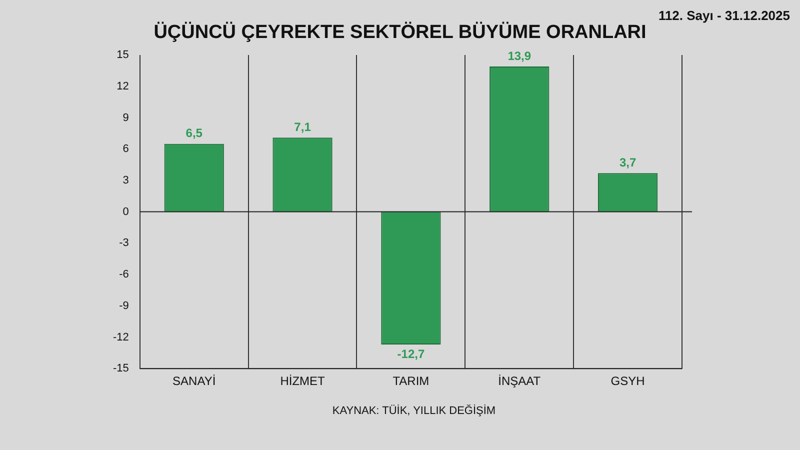  I want to click on data-label: 13,9, so click(520, 55).